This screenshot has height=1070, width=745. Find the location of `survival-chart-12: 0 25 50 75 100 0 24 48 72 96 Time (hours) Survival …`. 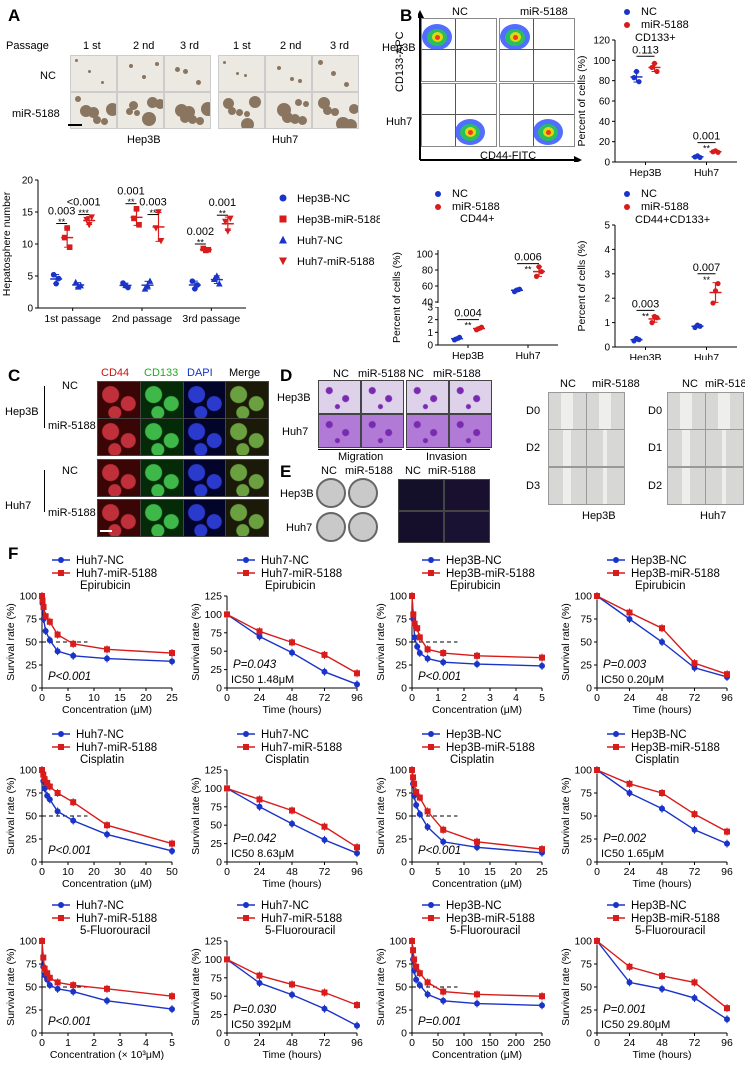

survival-chart-12: 0 25 50 75 100 0 24 48 72 96 Time (hours) Survival … is located at coordinates (646, 980).